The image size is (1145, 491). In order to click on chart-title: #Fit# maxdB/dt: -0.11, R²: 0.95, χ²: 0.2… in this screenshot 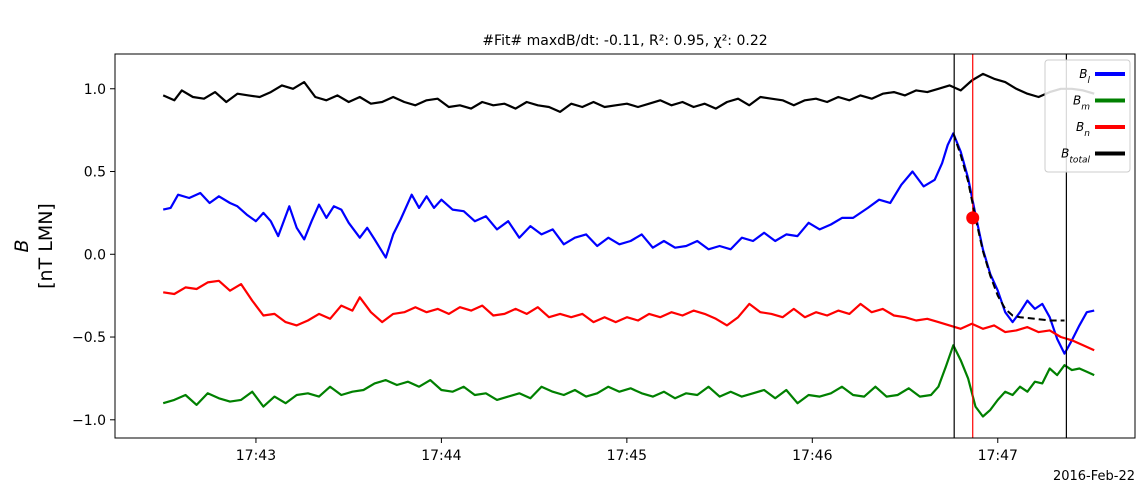, I will do `click(624, 41)`.